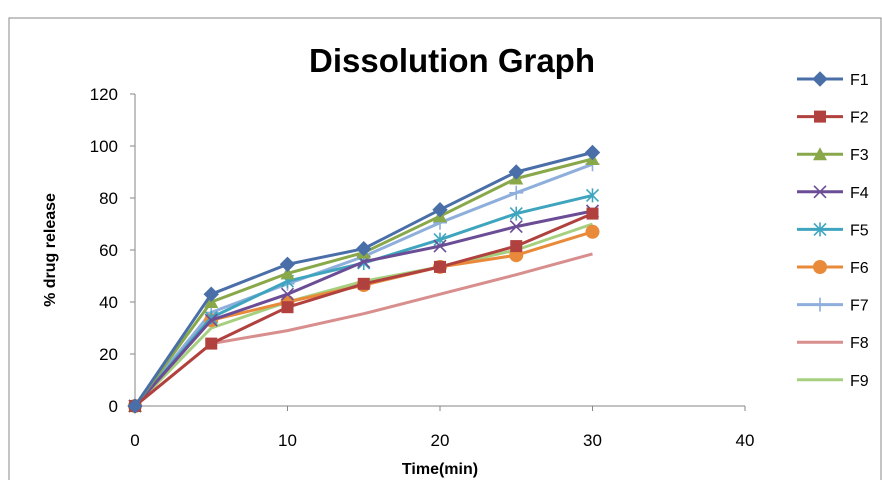  Describe the element at coordinates (833, 193) in the screenshot. I see `legend-entry-f4: F4` at that location.